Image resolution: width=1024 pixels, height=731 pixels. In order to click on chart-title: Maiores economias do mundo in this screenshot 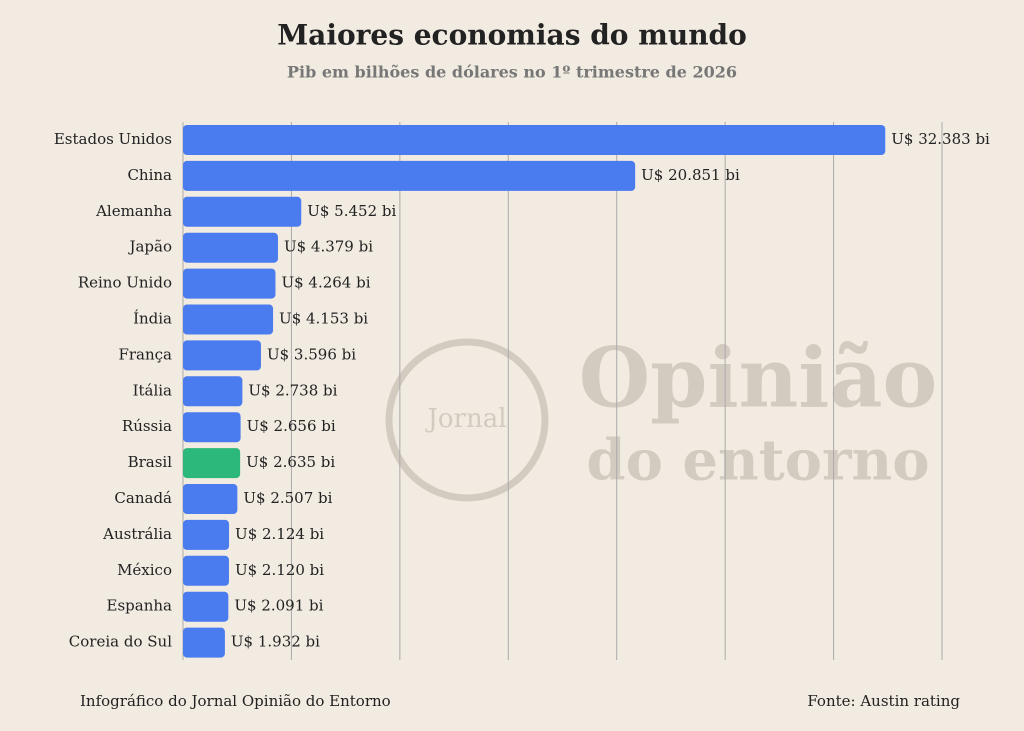, I will do `click(512, 35)`.